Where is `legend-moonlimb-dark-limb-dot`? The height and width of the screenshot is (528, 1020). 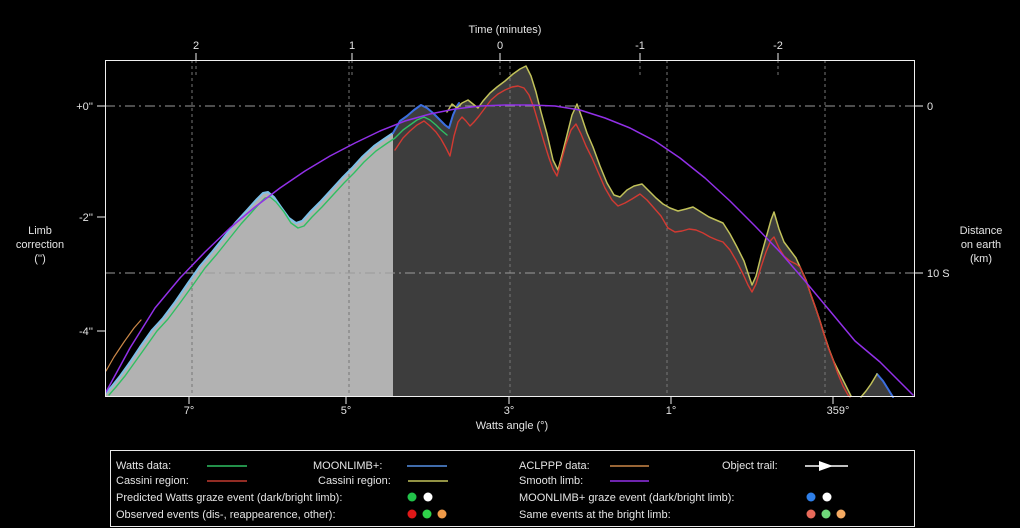 legend-moonlimb-dark-limb-dot is located at coordinates (811, 497).